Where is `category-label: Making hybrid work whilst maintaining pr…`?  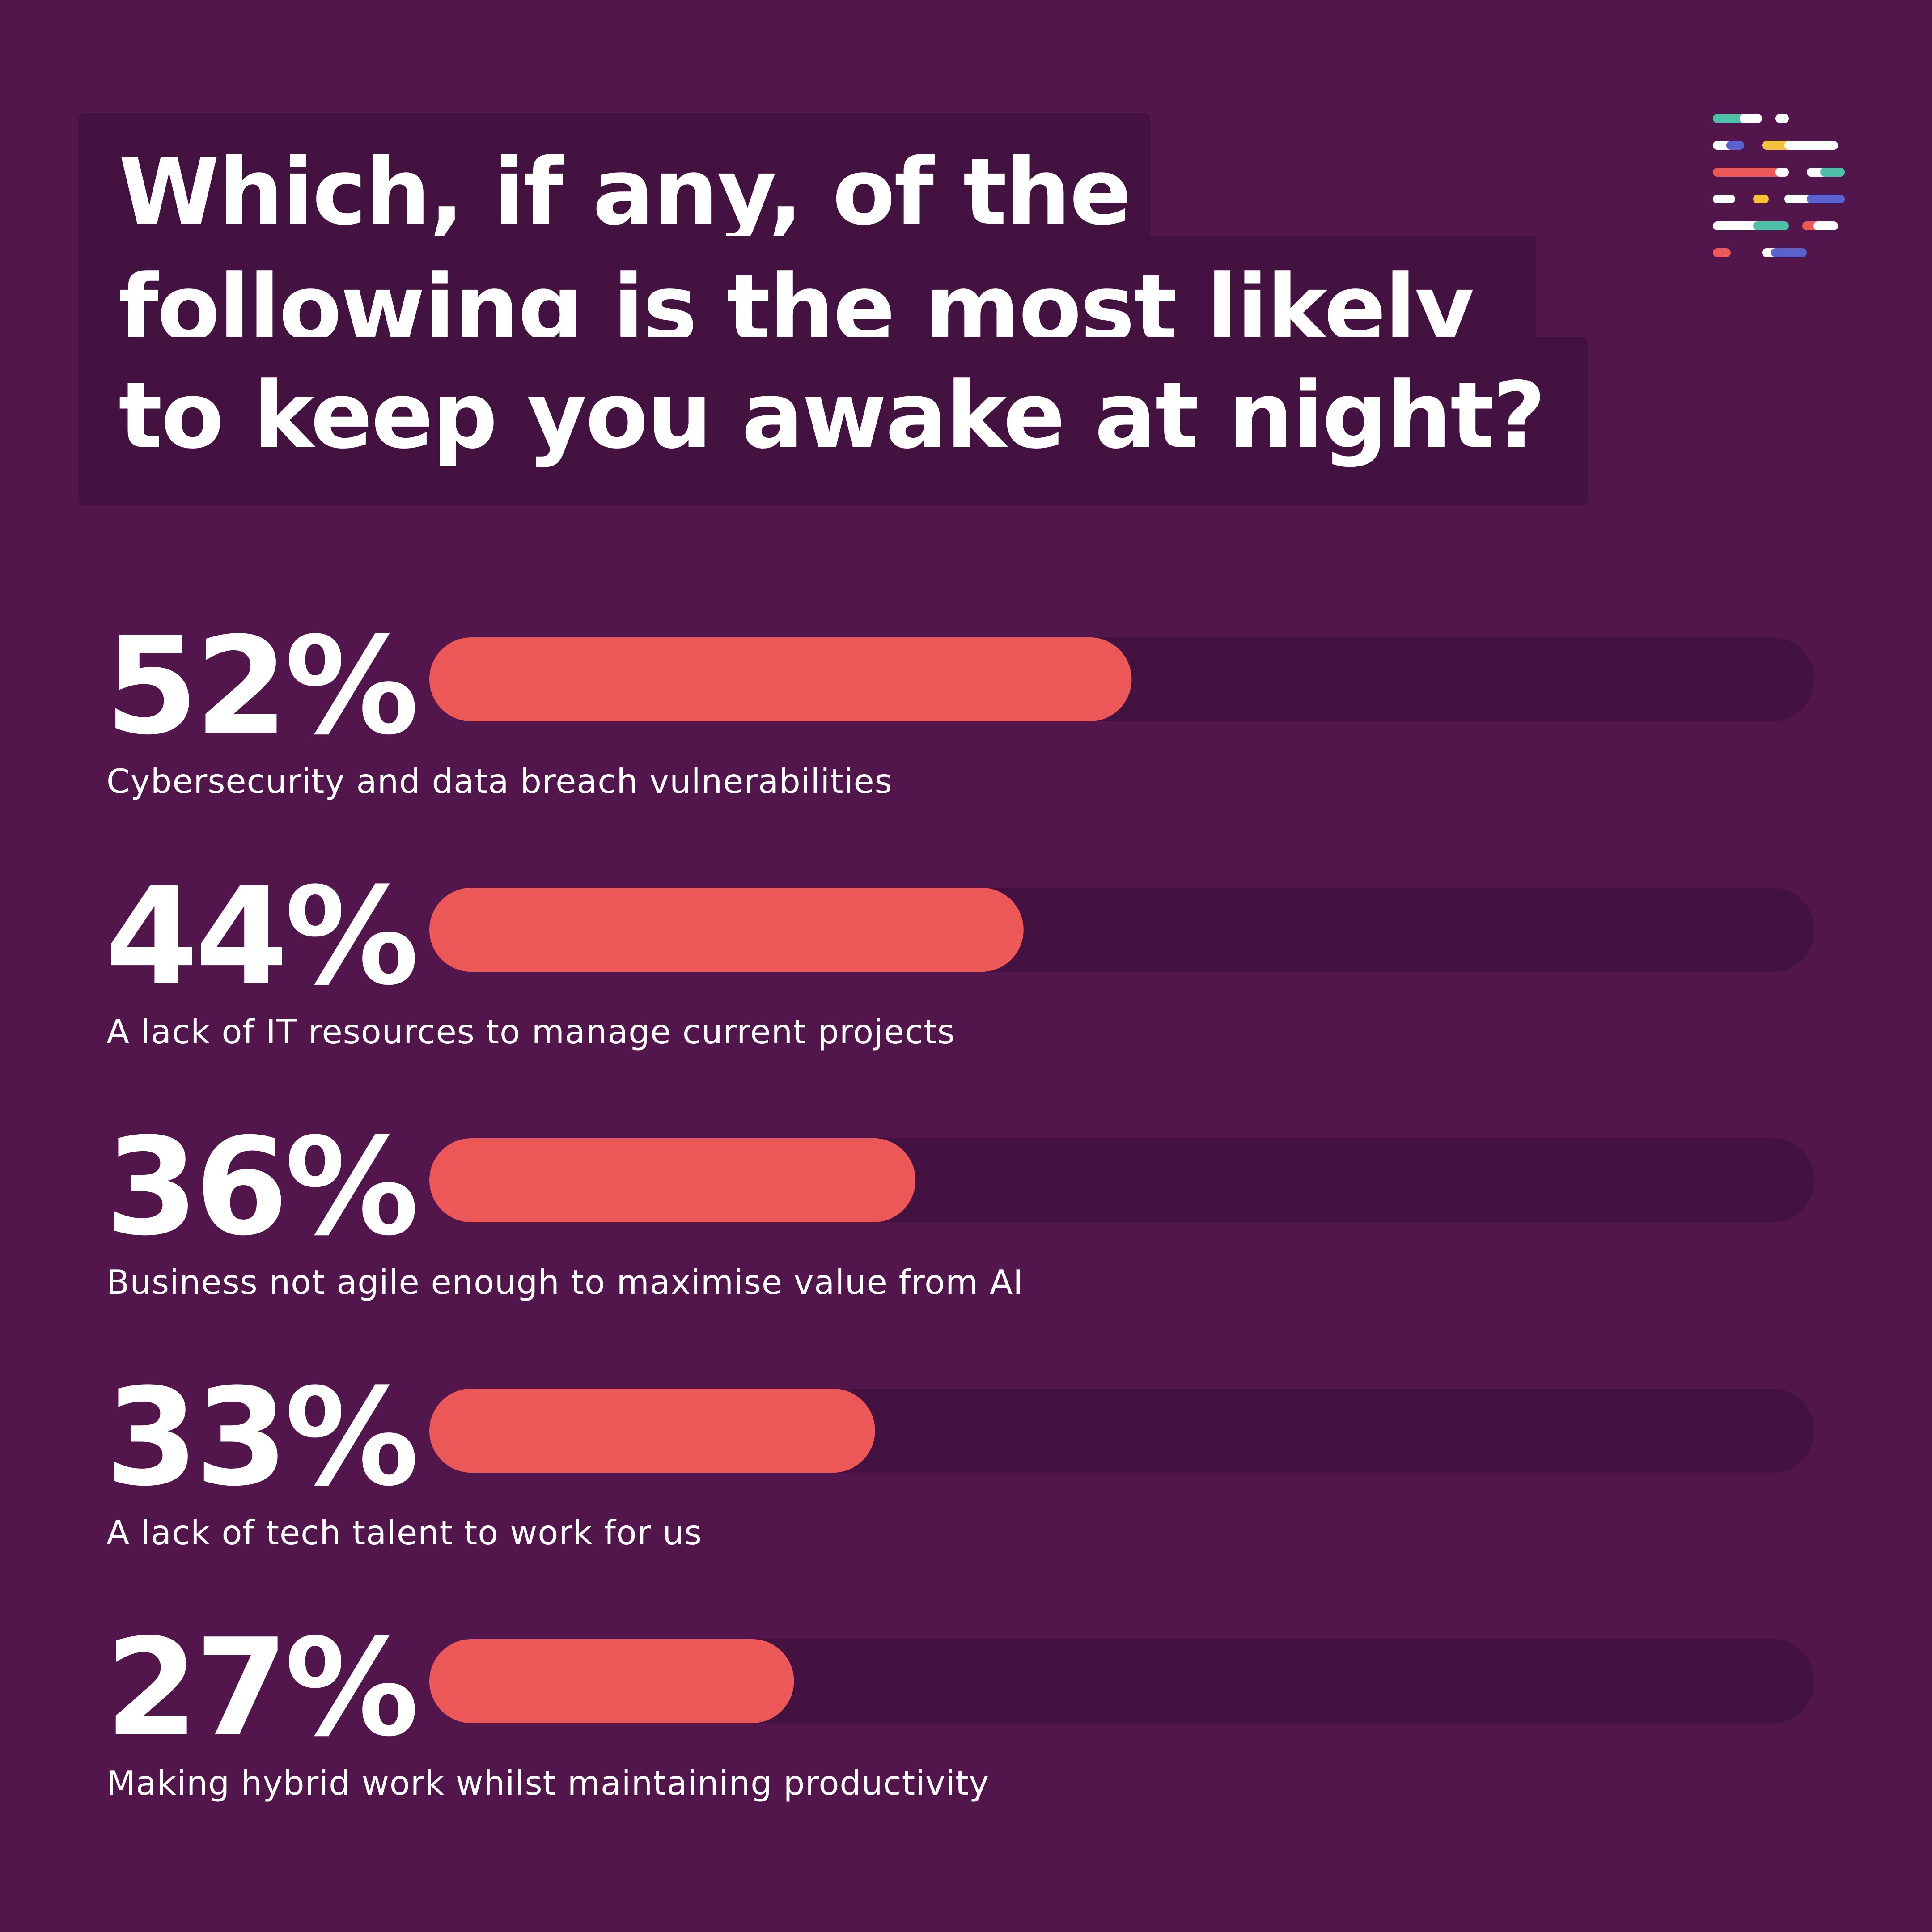 category-label: Making hybrid work whilst maintaining pr… is located at coordinates (548, 1783).